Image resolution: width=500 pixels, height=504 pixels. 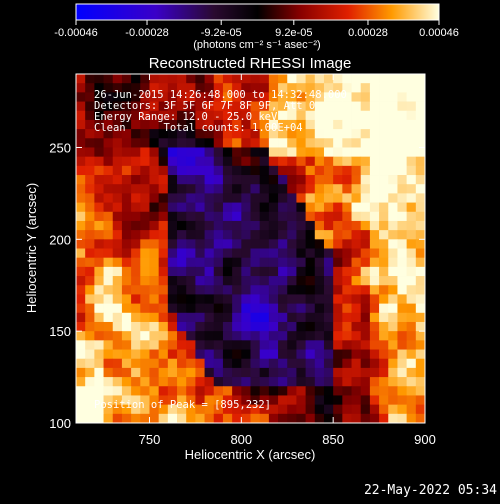 I want to click on colorbar-tick-label: -9.2e-05, so click(x=221, y=33).